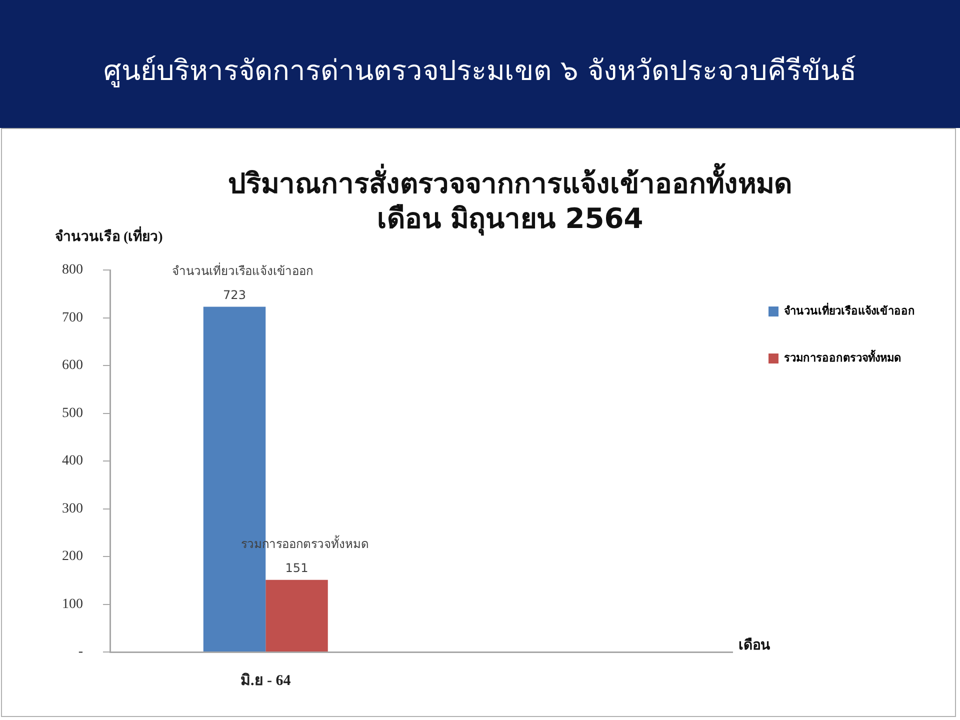 The image size is (960, 720). I want to click on text: จำนวนเที่ยวเรือแจ้งเข้าออก, so click(242, 271).